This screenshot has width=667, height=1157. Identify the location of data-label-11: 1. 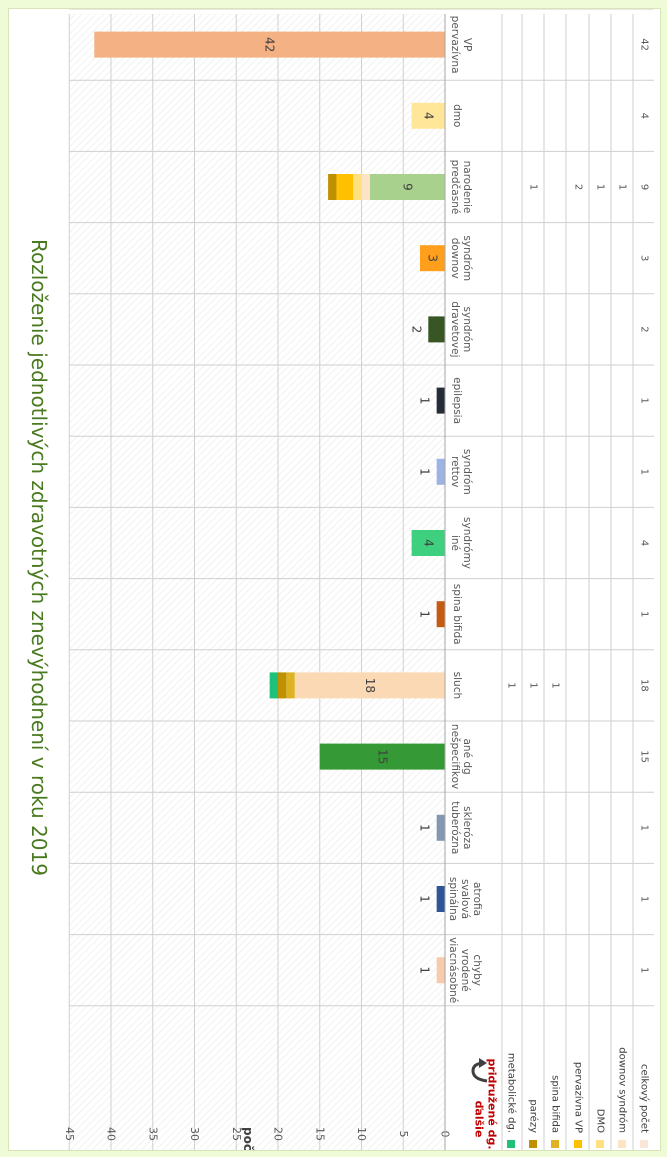
(425, 828).